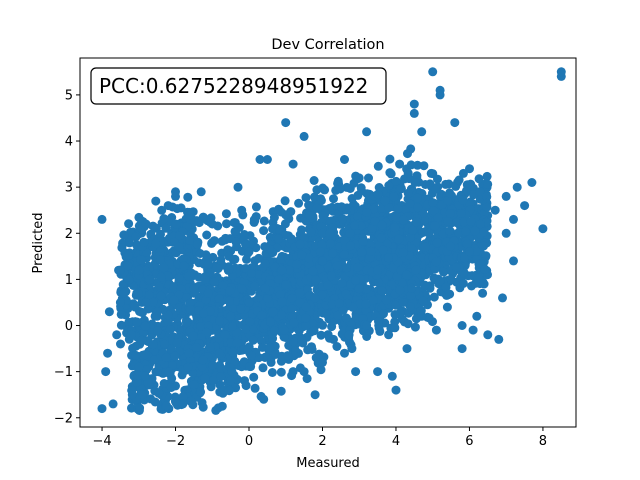 This screenshot has width=640, height=480. Describe the element at coordinates (69, 188) in the screenshot. I see `y-tick-label: 3` at that location.